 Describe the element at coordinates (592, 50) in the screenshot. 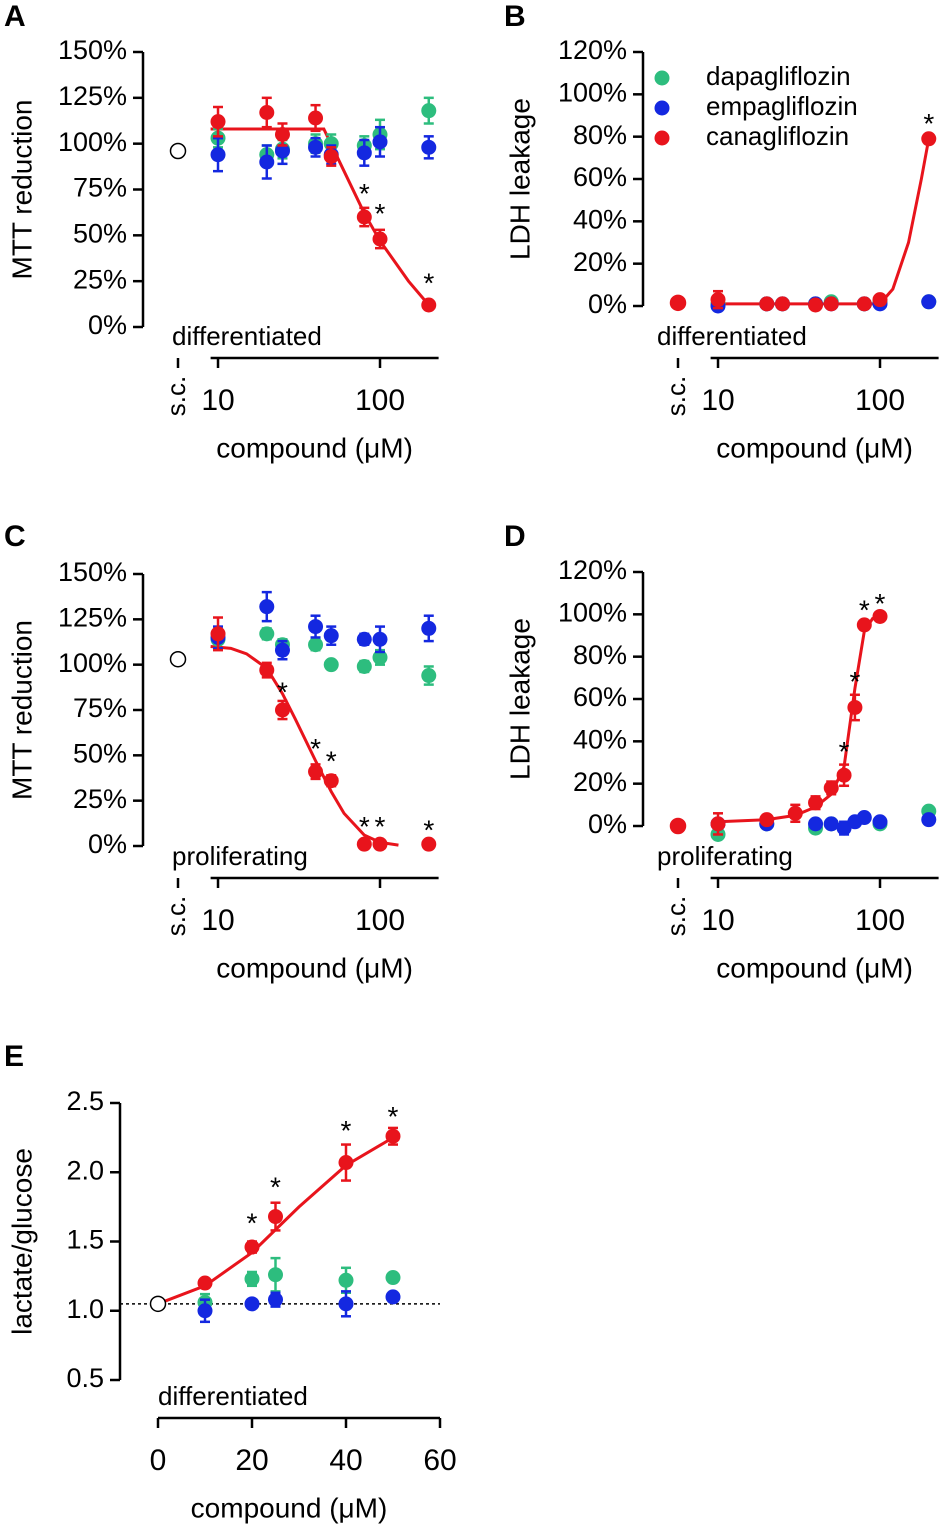

I see `y-tick-label: 120%` at that location.